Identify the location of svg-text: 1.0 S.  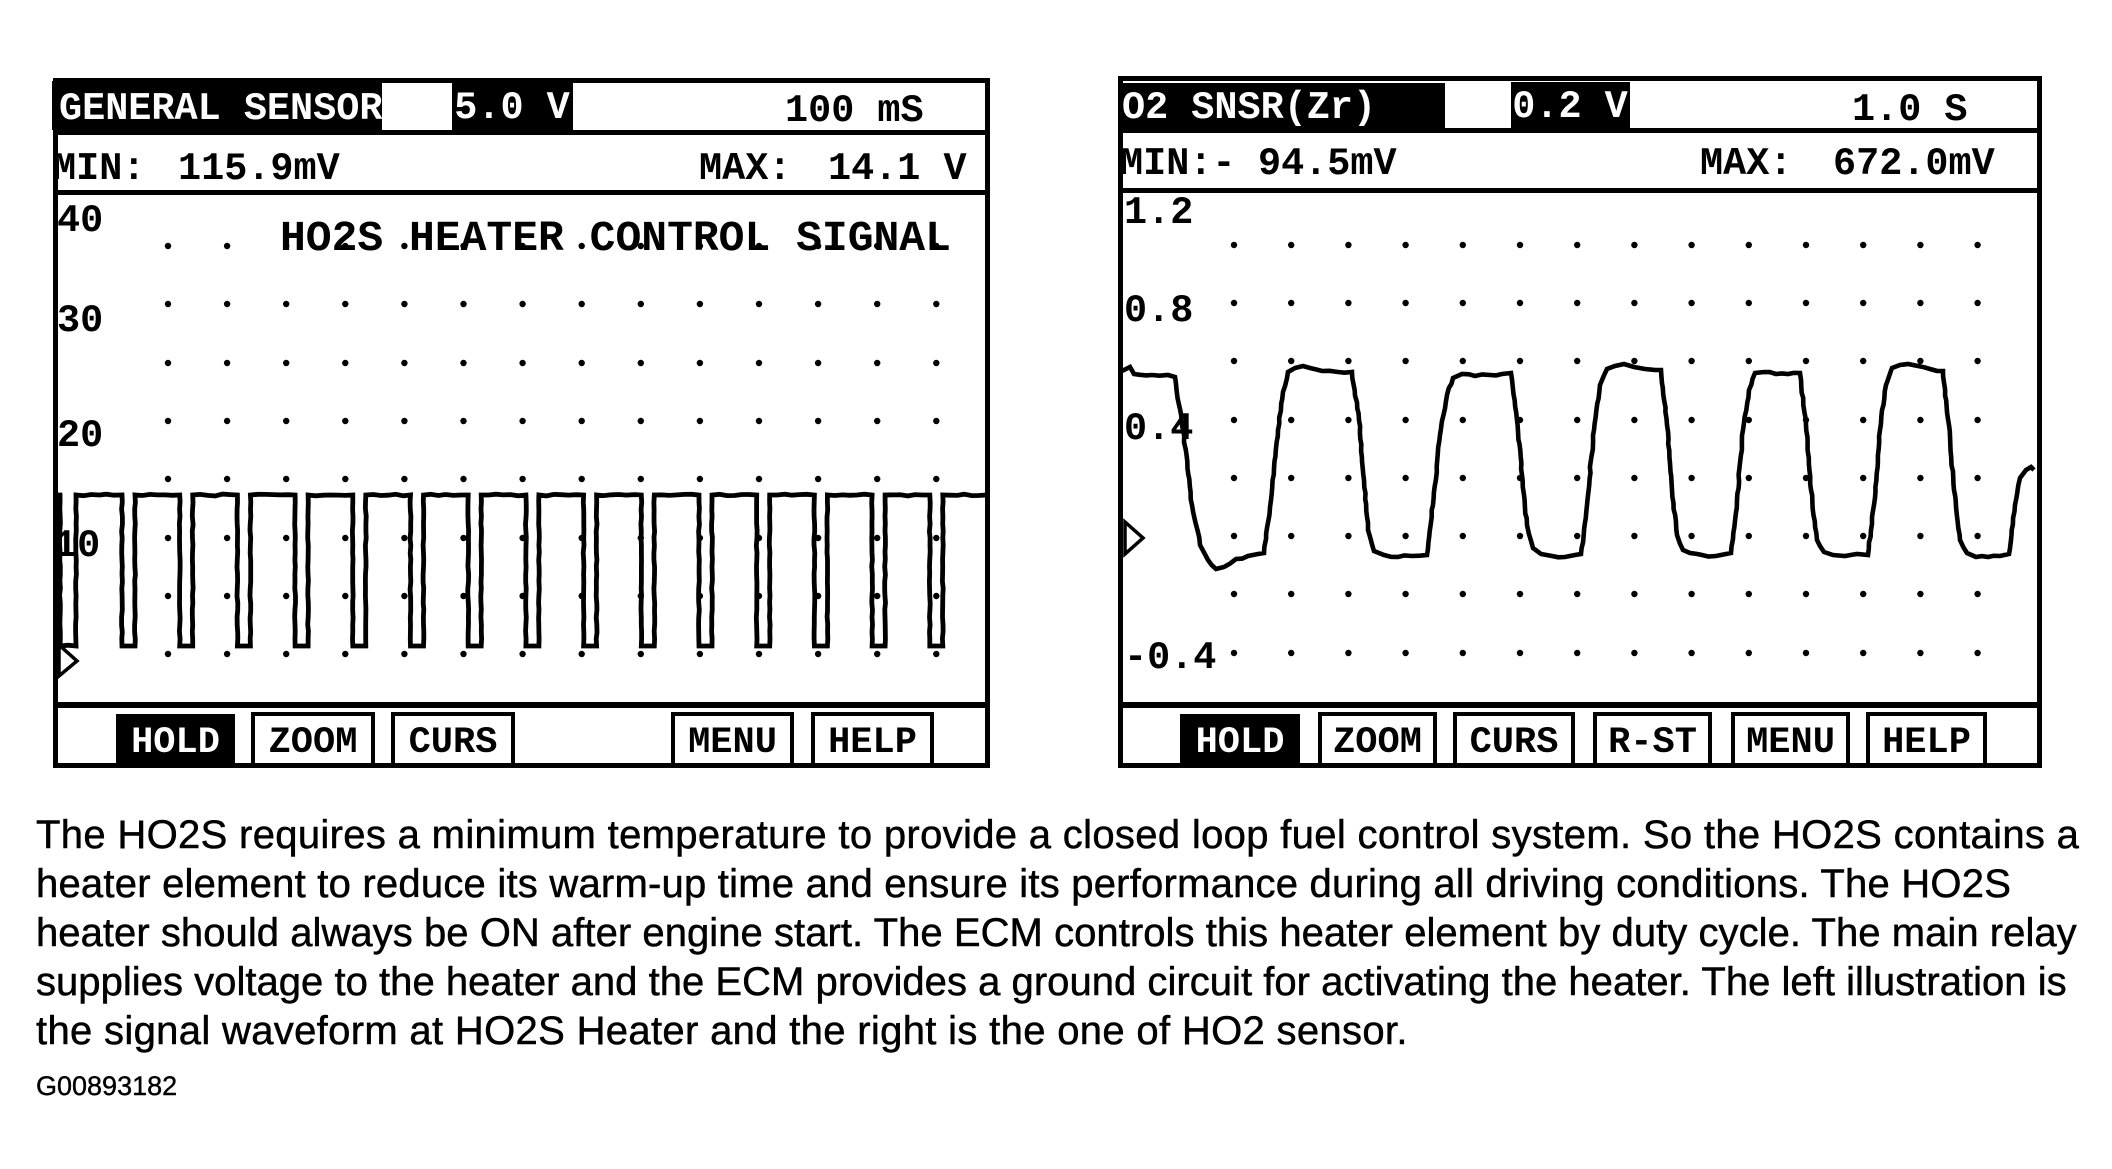
(1910, 110).